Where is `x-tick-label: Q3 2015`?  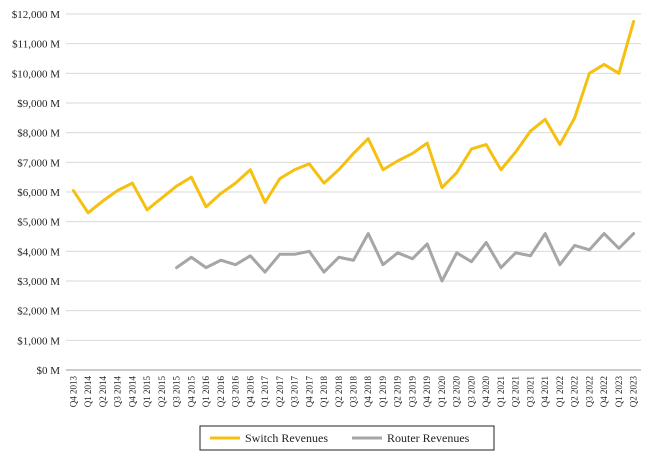 x-tick-label: Q3 2015 is located at coordinates (177, 392).